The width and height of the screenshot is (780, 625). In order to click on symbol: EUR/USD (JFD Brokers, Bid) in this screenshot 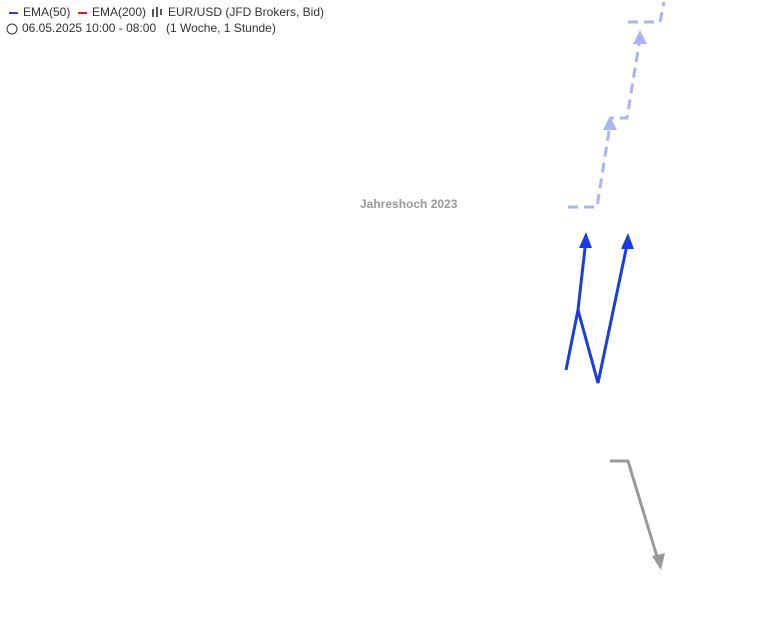, I will do `click(246, 12)`.